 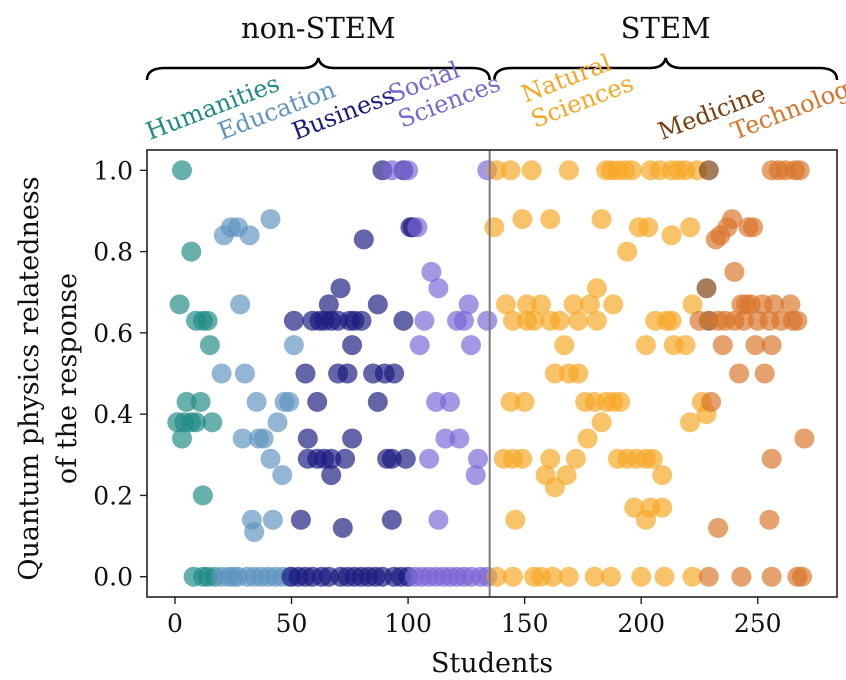 I want to click on group-label-non-stem: non-STEM, so click(x=318, y=28).